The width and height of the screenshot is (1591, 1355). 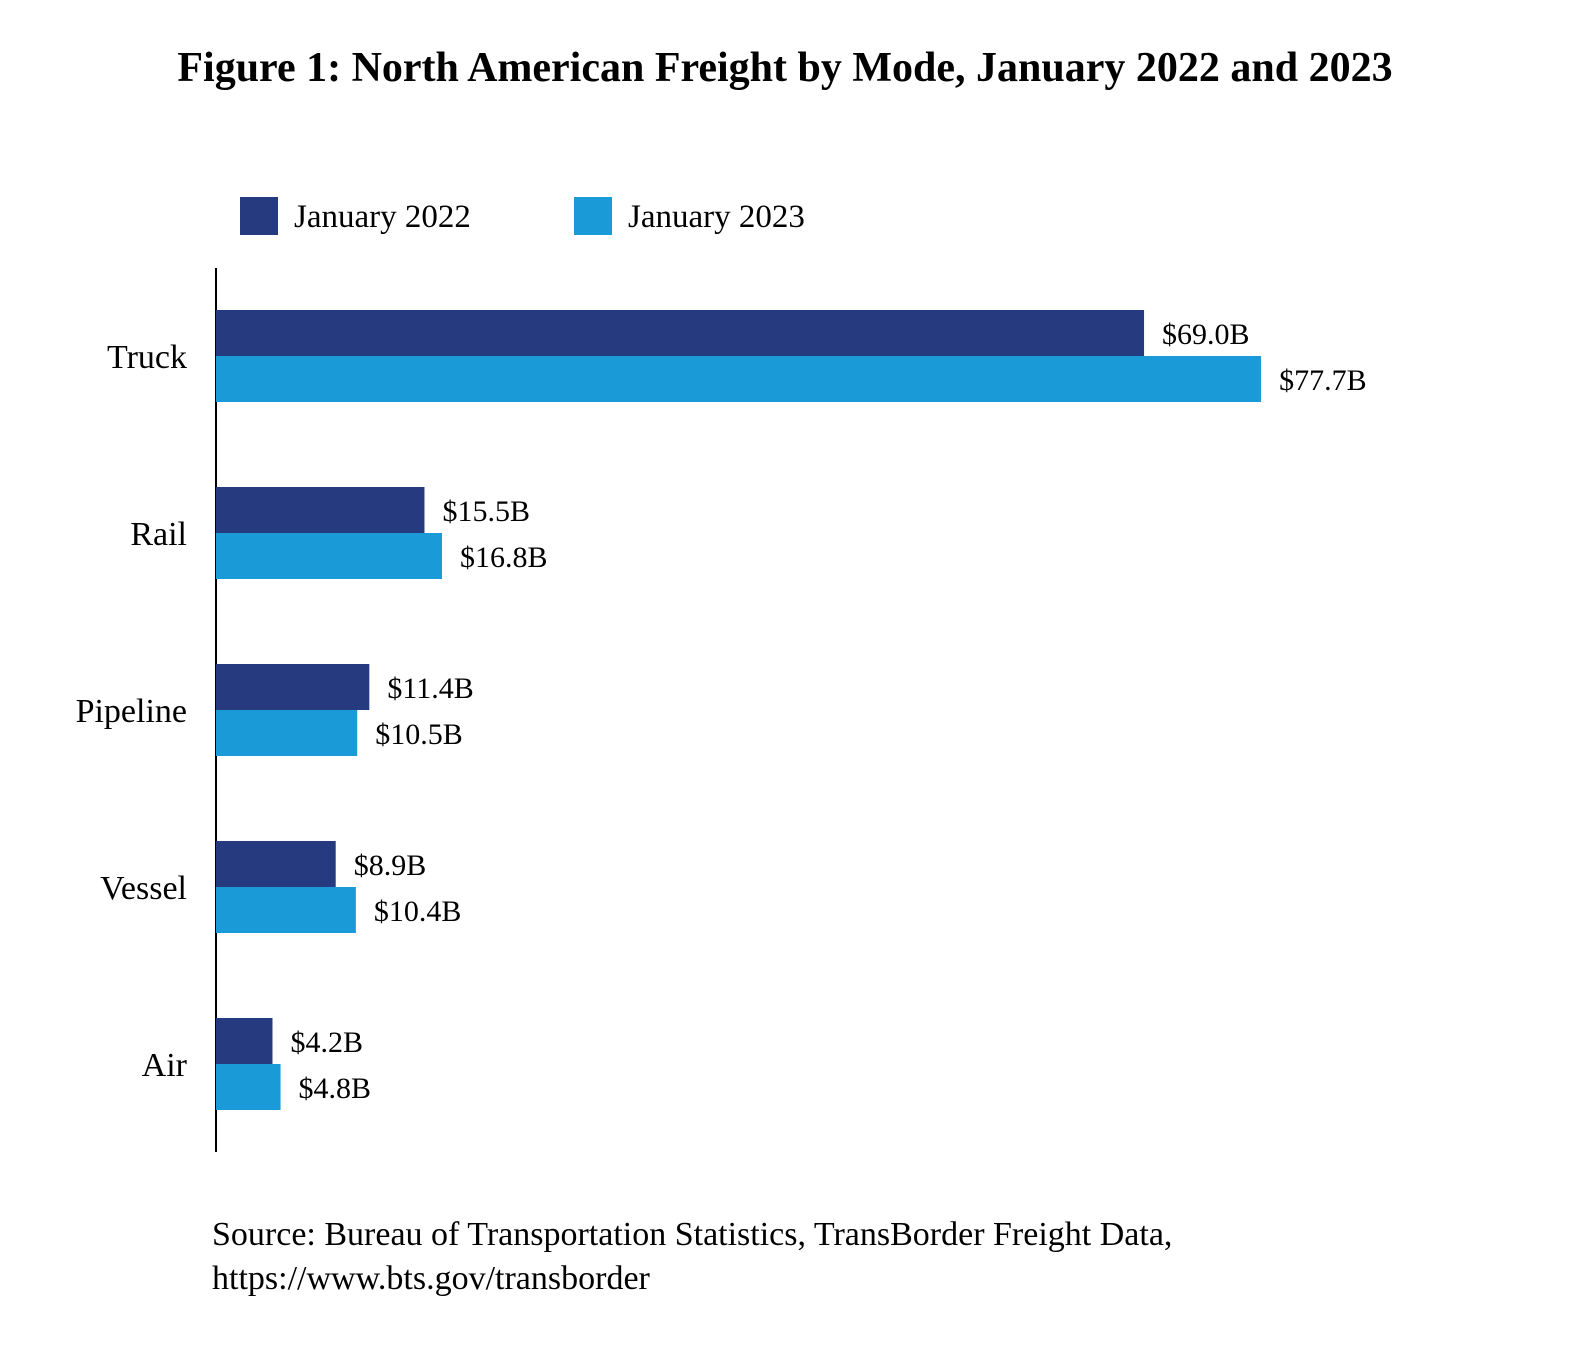 What do you see at coordinates (390, 865) in the screenshot?
I see `data-label-vessel-1: $8.9B` at bounding box center [390, 865].